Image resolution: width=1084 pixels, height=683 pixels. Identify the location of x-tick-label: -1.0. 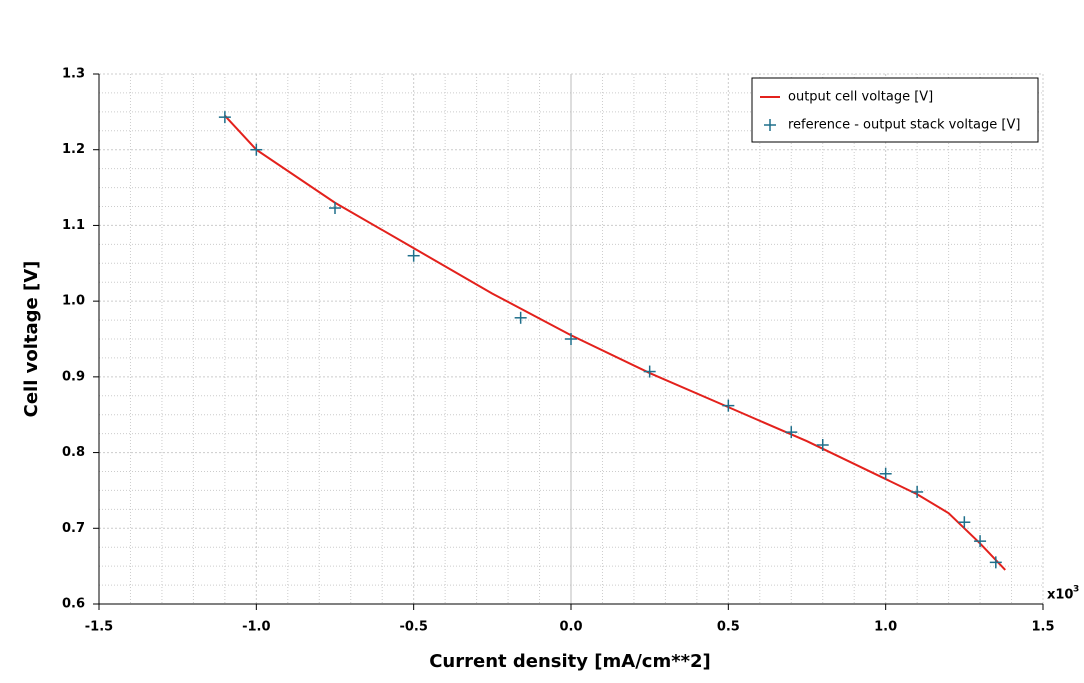
(256, 627).